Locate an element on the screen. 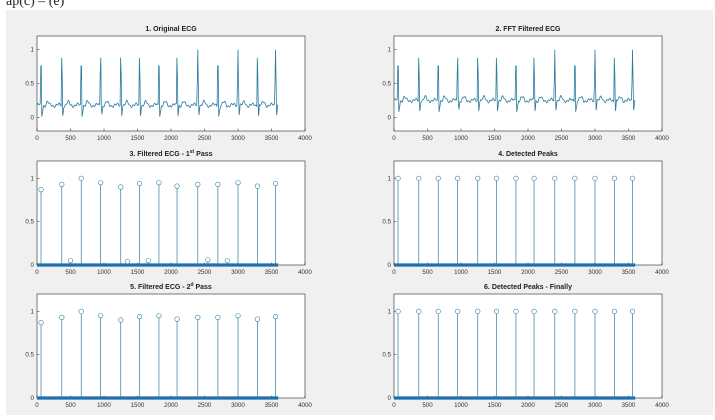 This screenshot has height=420, width=715. chart-title: 5. Filtered ECG - 2d Pass is located at coordinates (171, 286).